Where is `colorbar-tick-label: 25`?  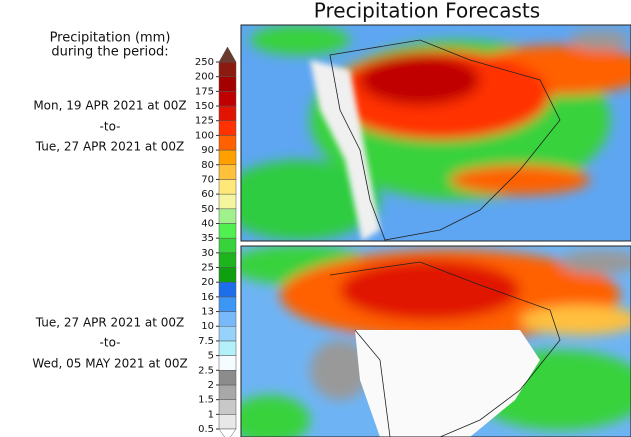
colorbar-tick-label: 25 is located at coordinates (207, 268).